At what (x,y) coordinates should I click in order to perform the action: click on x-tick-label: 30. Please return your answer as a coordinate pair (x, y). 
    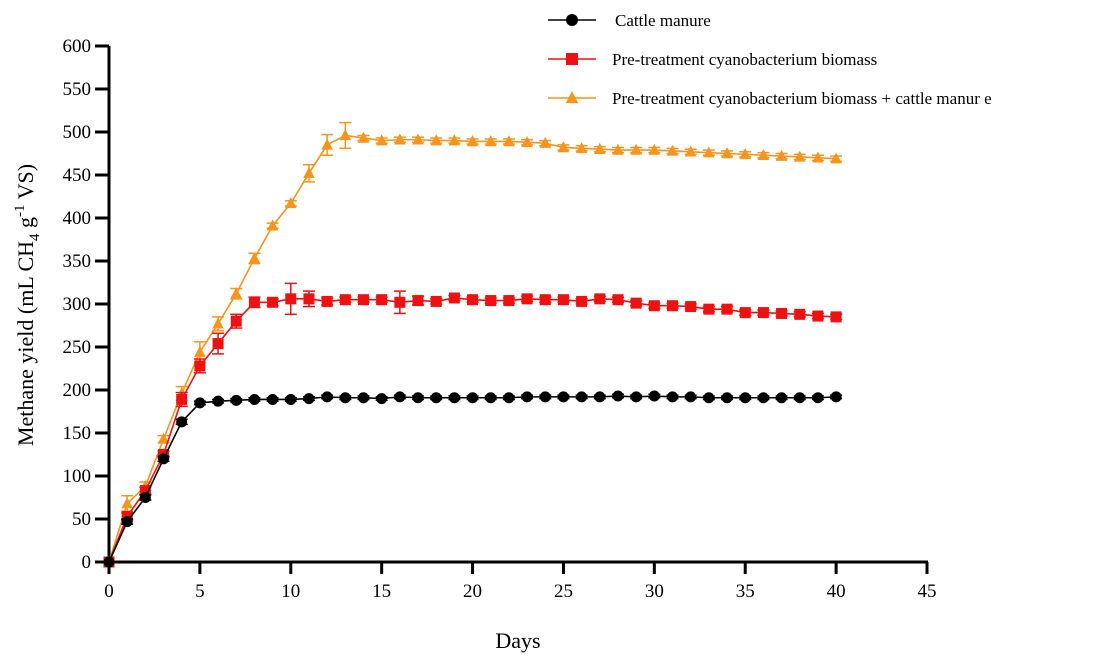
    Looking at the image, I should click on (654, 591).